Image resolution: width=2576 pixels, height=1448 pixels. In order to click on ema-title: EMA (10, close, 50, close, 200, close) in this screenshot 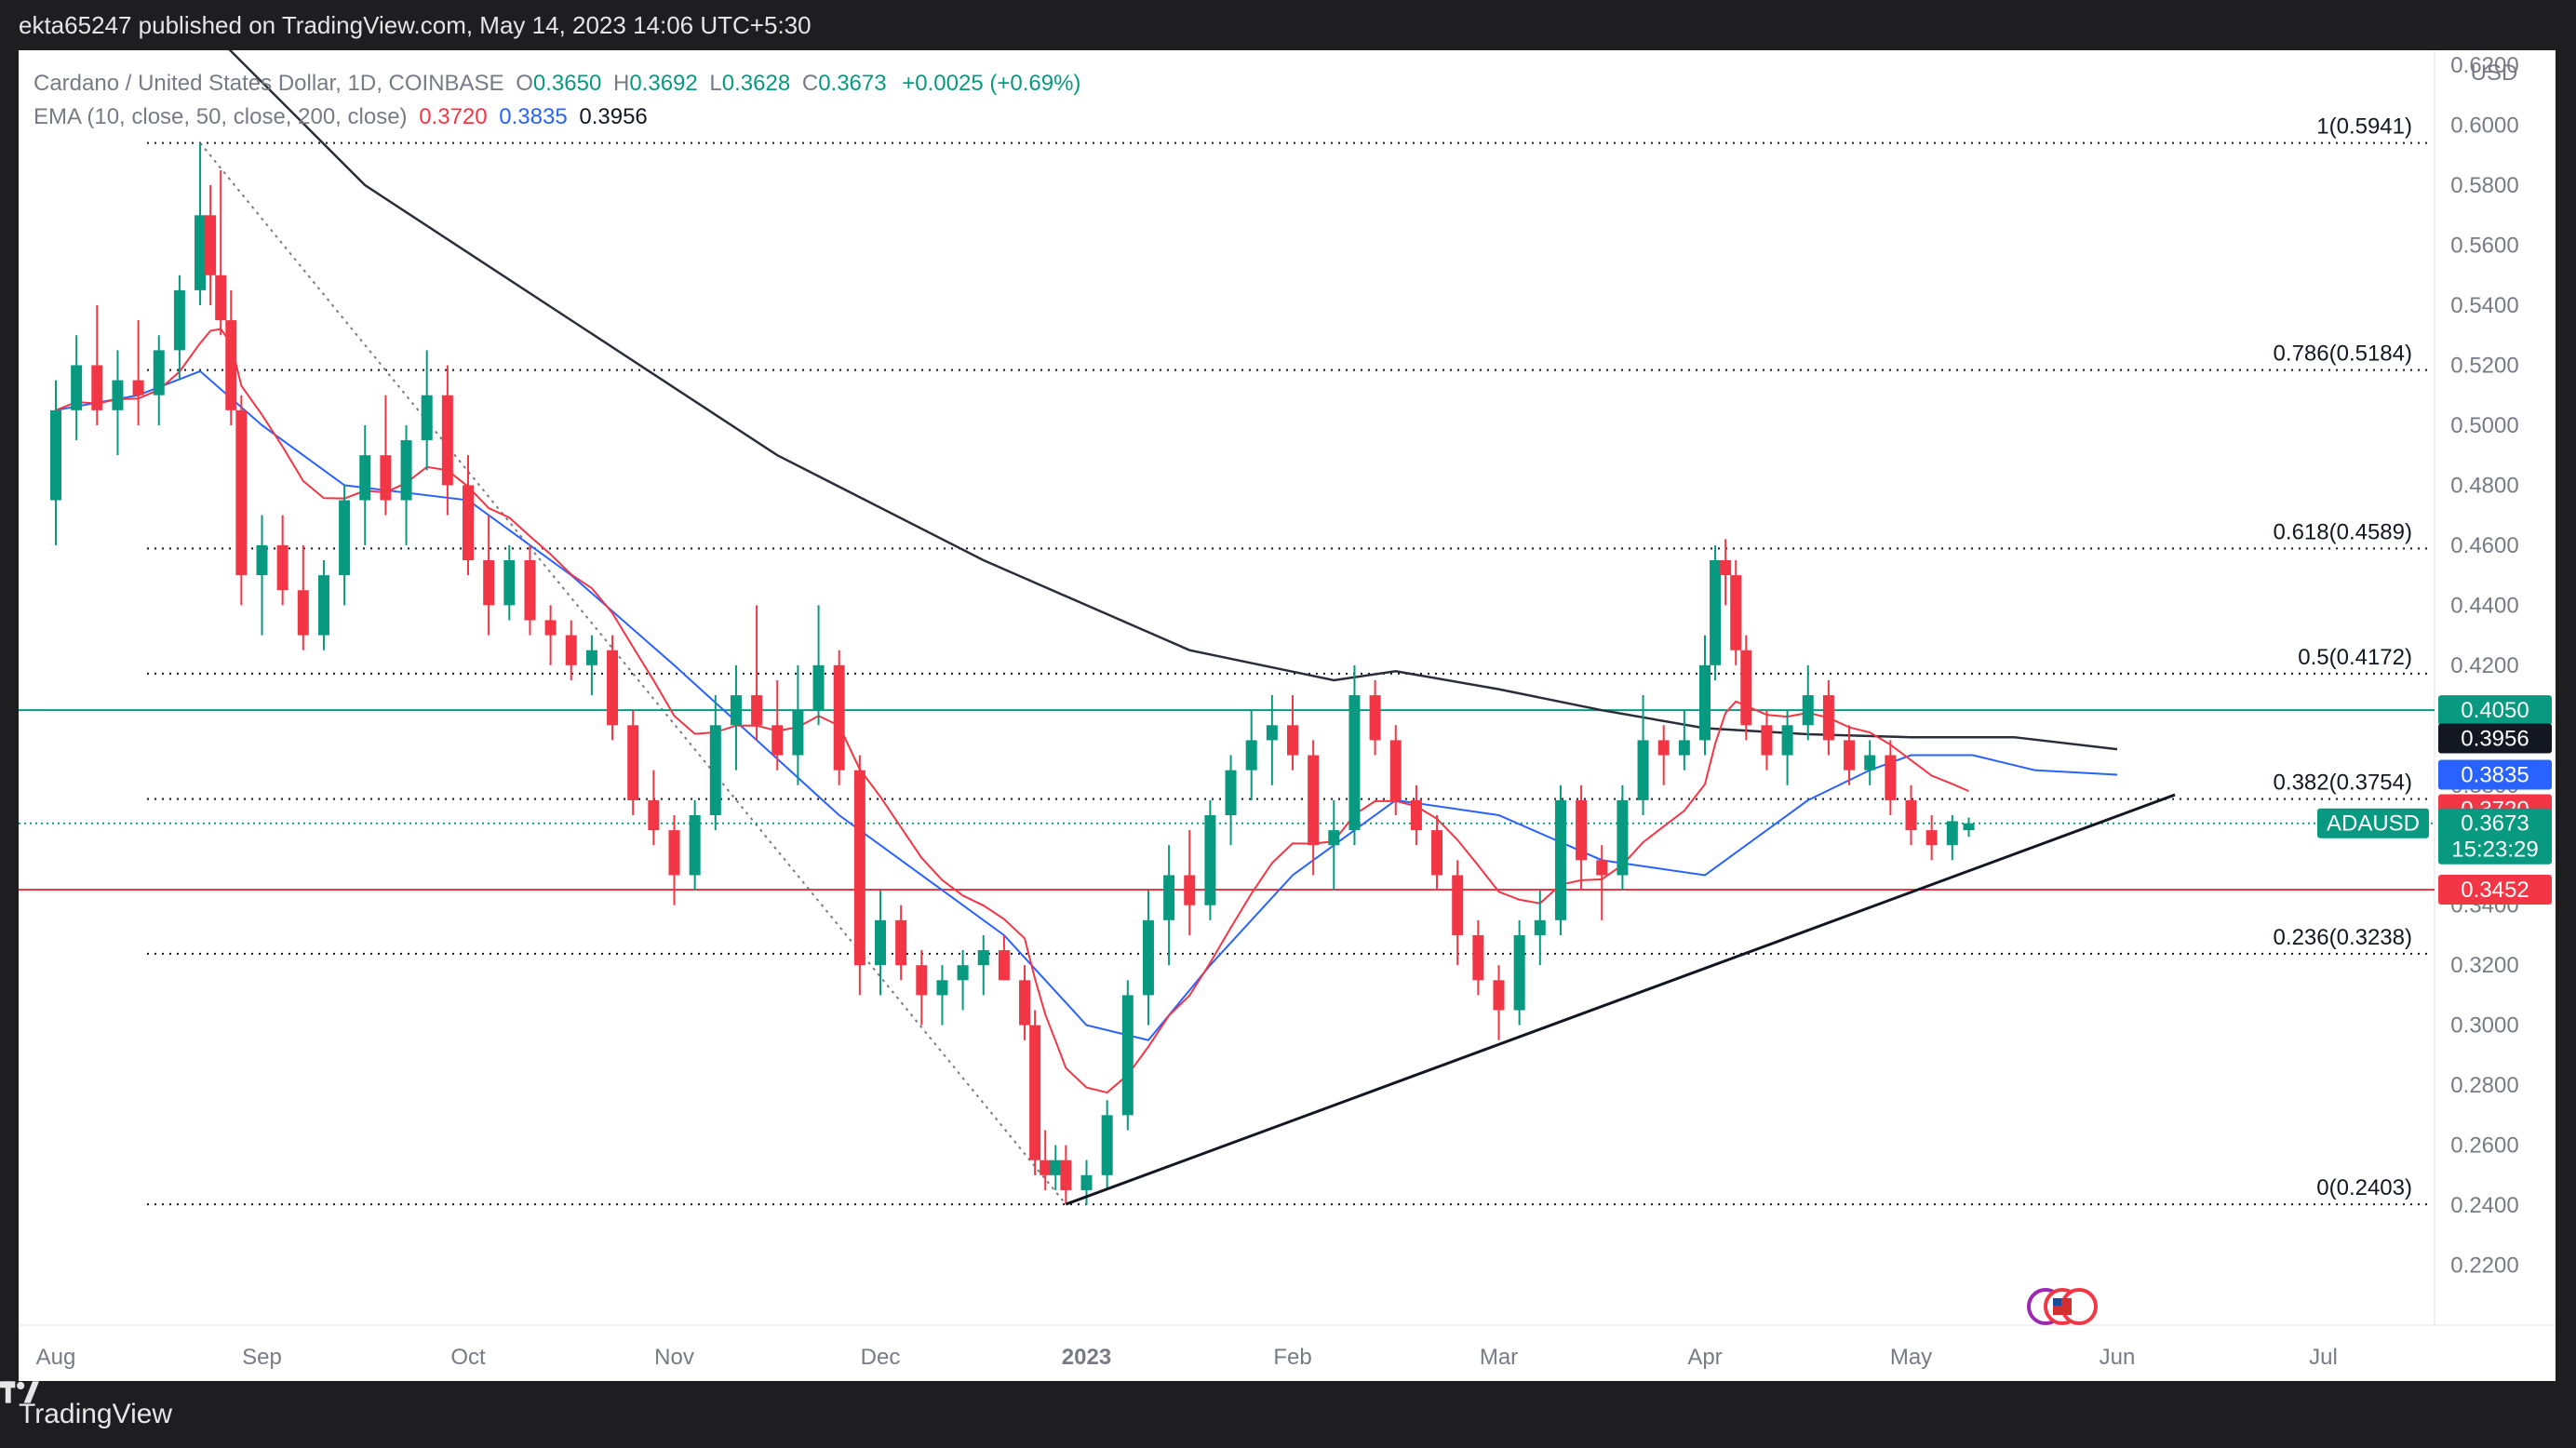, I will do `click(221, 116)`.